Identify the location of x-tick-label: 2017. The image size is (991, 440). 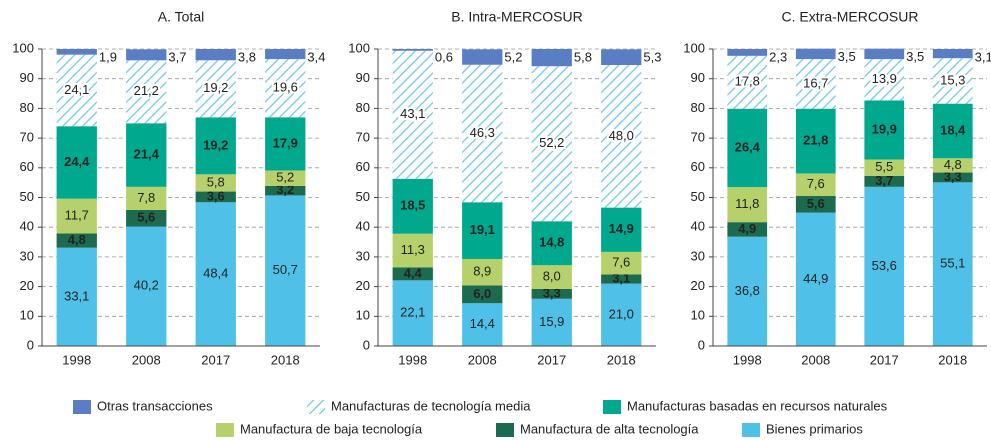
(551, 359).